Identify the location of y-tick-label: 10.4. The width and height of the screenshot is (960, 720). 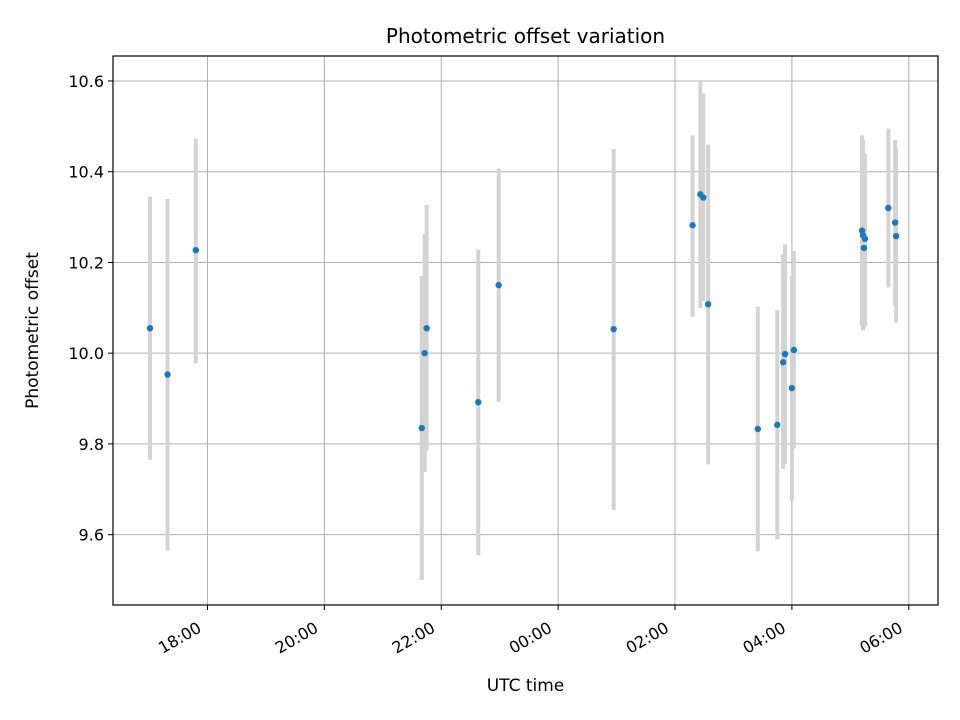
(86, 172).